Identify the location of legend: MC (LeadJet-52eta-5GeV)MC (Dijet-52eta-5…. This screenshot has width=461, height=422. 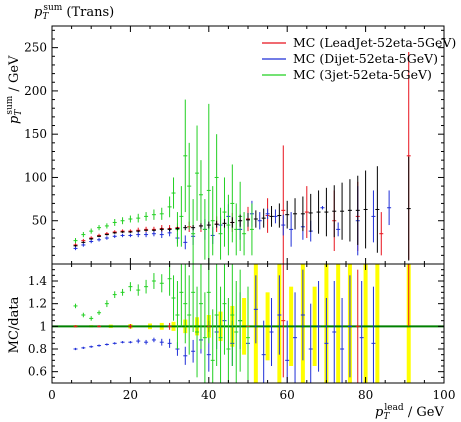
(359, 58).